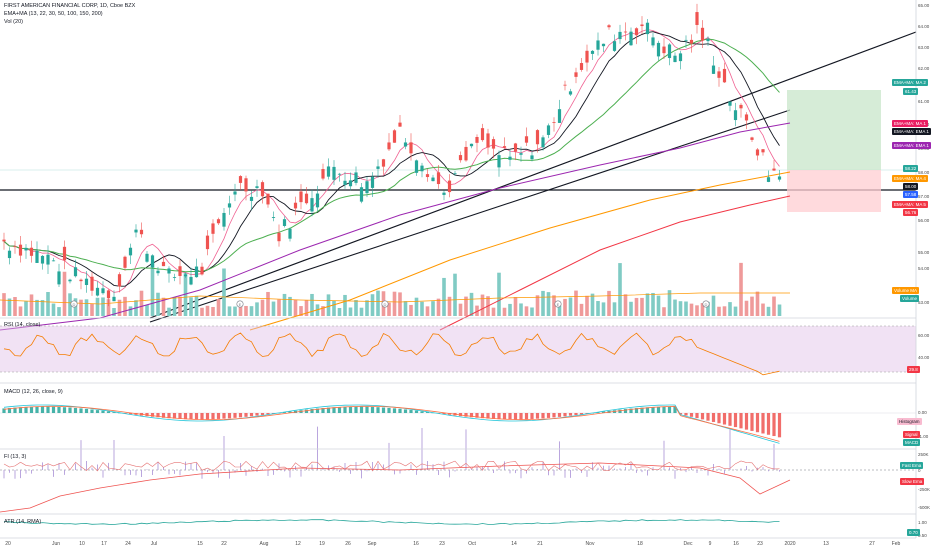  I want to click on rsi-label: RSI (14, close), so click(22, 325).